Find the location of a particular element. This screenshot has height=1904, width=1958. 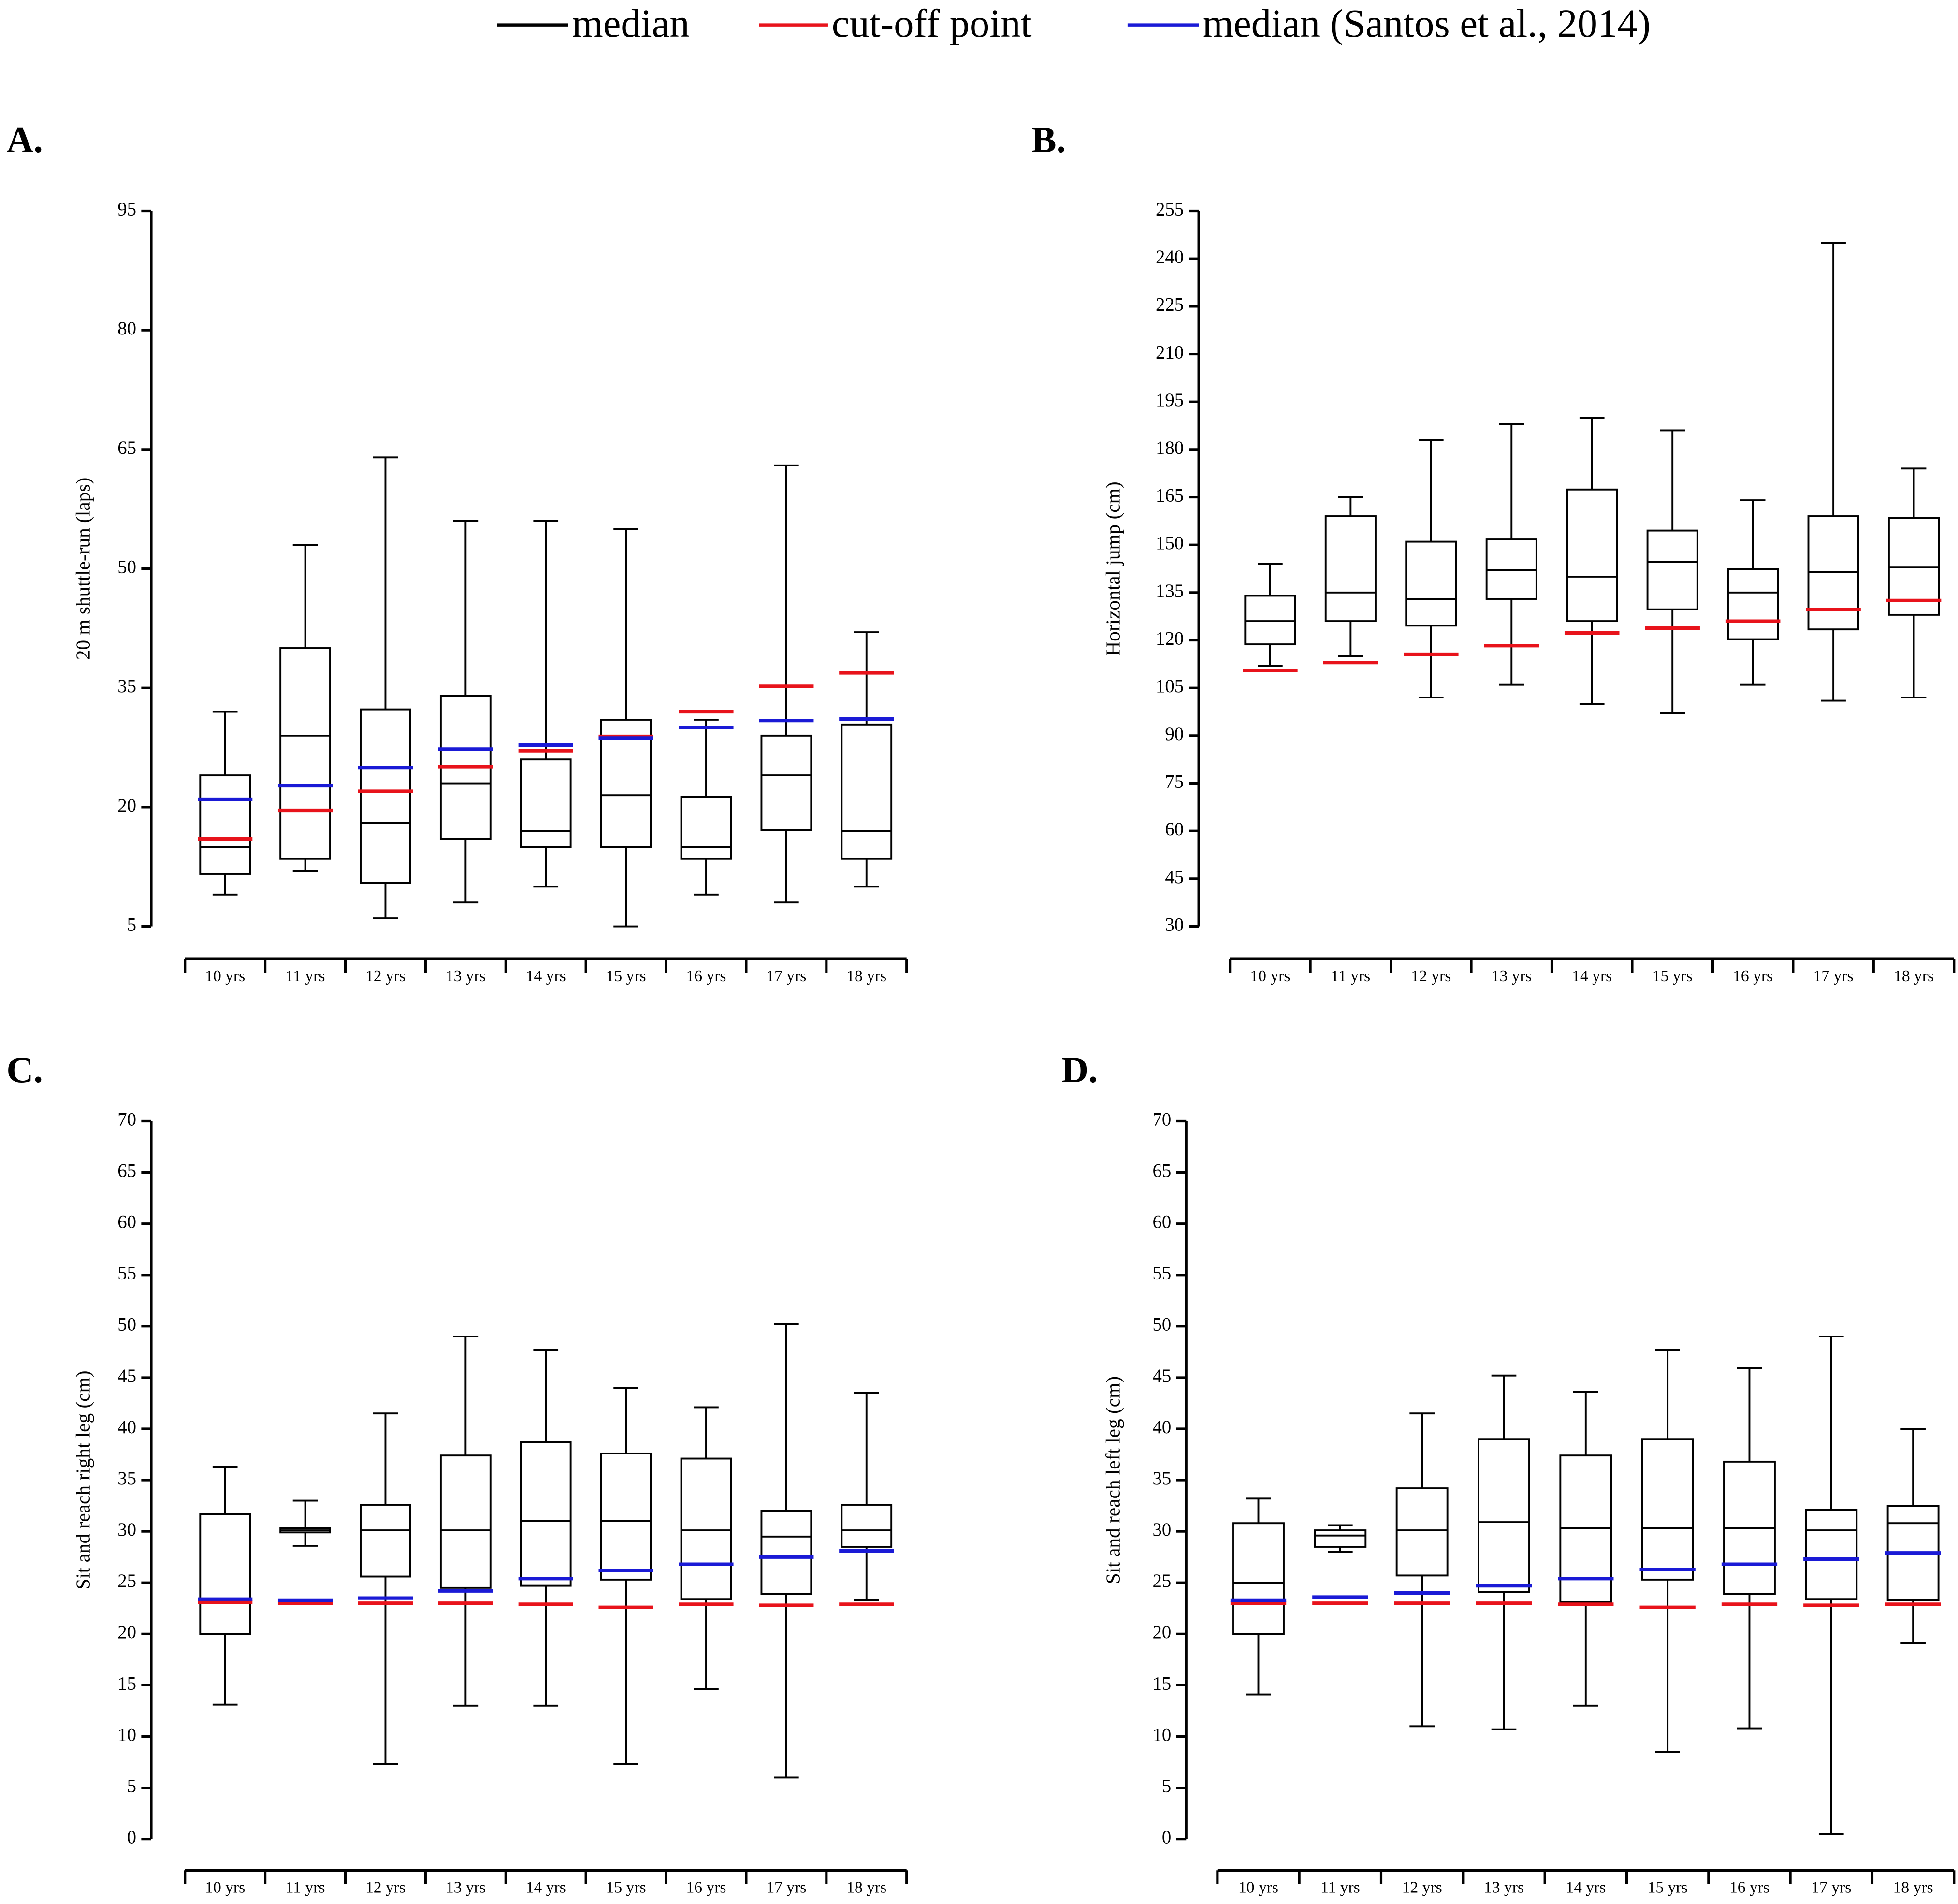

y-axis-label: 20 m shuttle-run (laps) is located at coordinates (84, 569).